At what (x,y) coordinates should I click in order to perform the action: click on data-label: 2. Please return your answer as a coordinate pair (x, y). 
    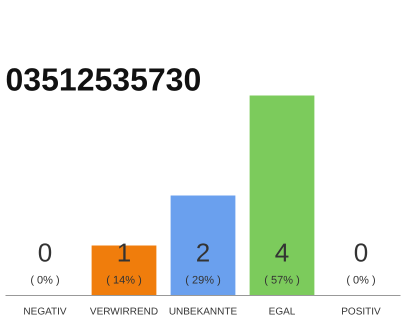
    Looking at the image, I should click on (203, 253).